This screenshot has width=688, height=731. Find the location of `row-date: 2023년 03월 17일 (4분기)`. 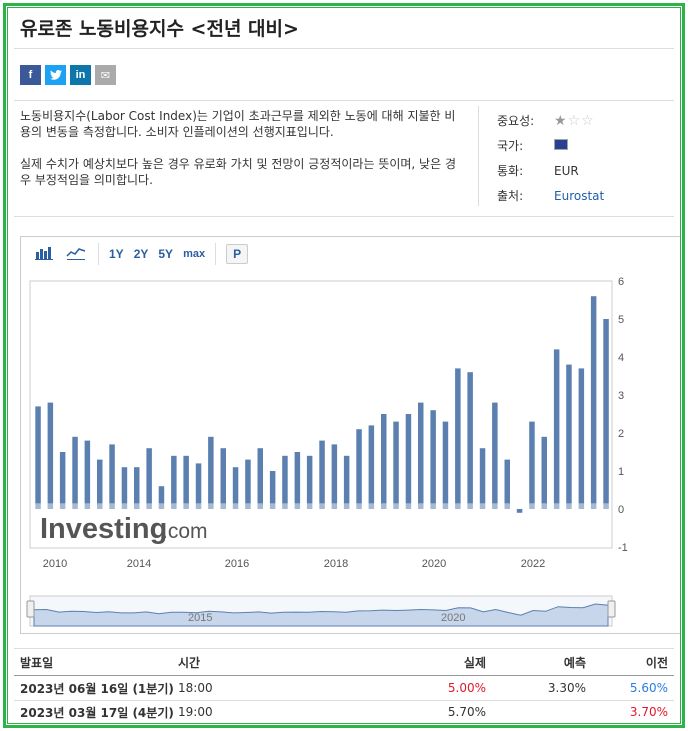

row-date: 2023년 03월 17일 (4분기) is located at coordinates (97, 712).